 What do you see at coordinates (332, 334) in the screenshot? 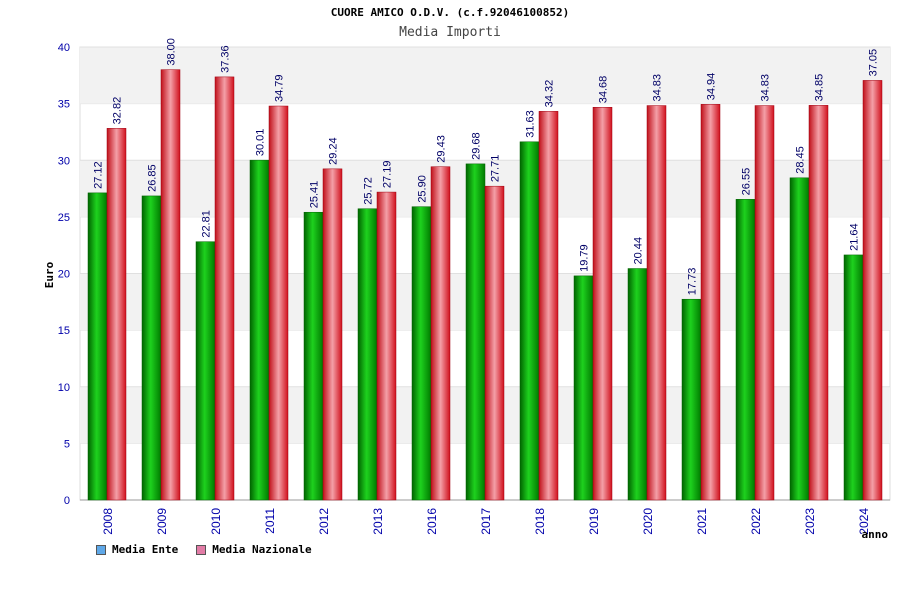
I see `bar-media-nazionale-2012` at bounding box center [332, 334].